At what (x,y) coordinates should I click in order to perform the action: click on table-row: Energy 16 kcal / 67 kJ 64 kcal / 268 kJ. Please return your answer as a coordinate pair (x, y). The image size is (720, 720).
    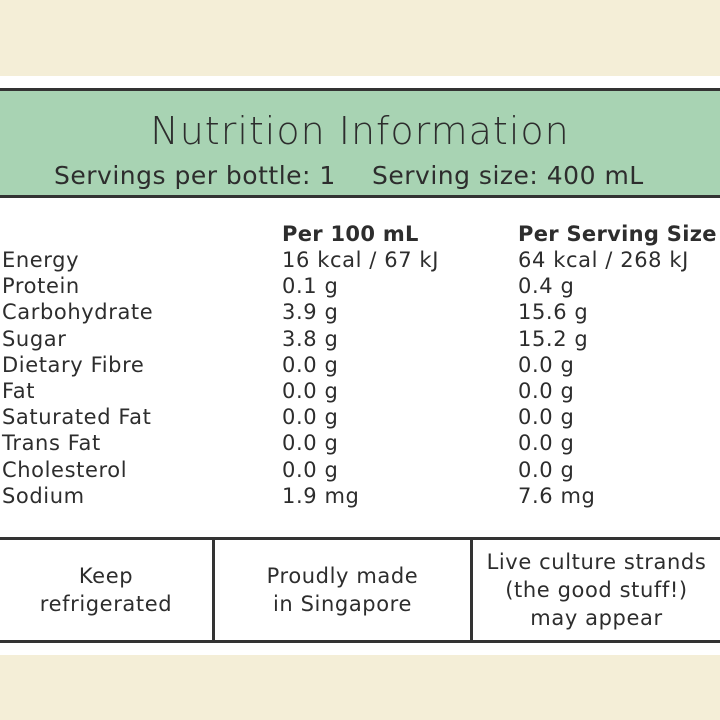
    Looking at the image, I should click on (360, 261).